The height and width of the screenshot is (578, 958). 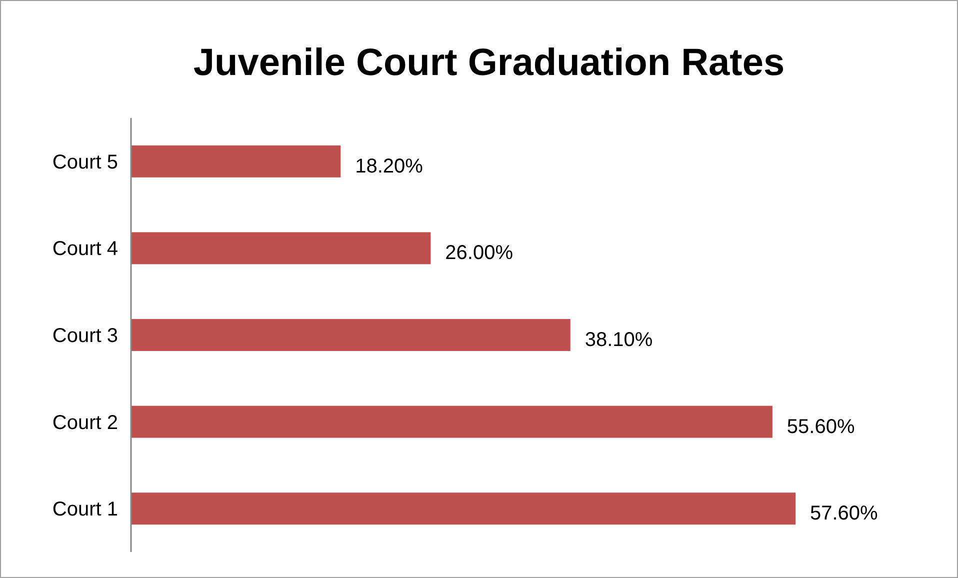 I want to click on y-tick-label: Court 5, so click(x=85, y=162).